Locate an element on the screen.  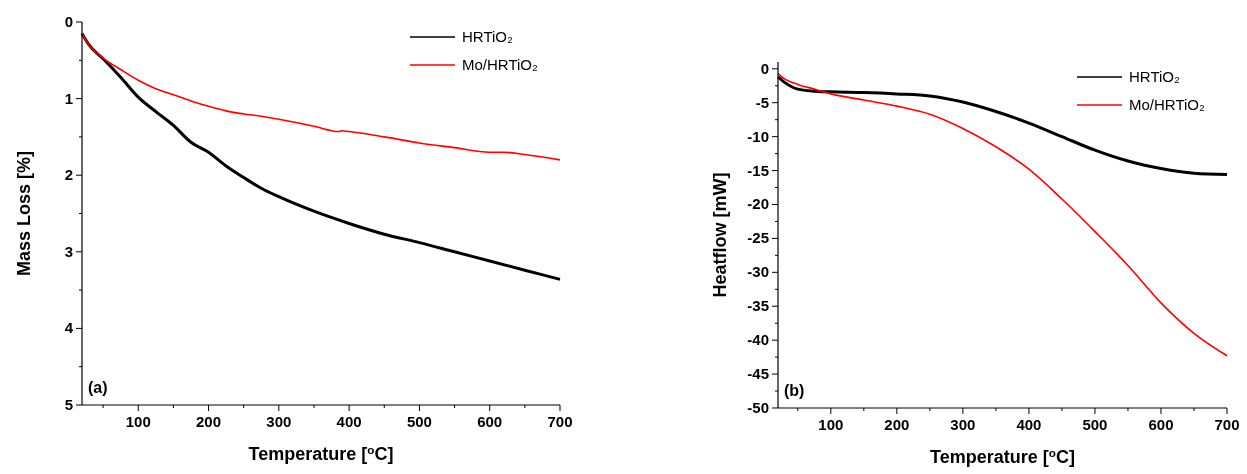
y-tick-label: -45 is located at coordinates (758, 374).